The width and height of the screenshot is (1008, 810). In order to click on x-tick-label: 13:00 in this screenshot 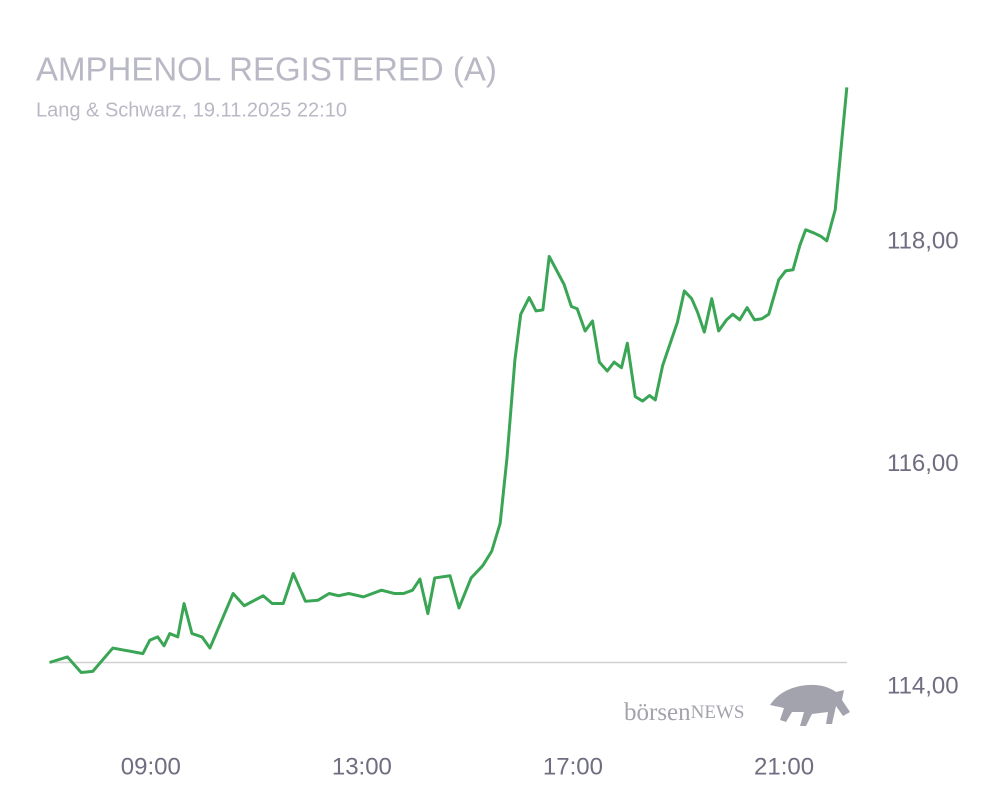, I will do `click(362, 766)`.